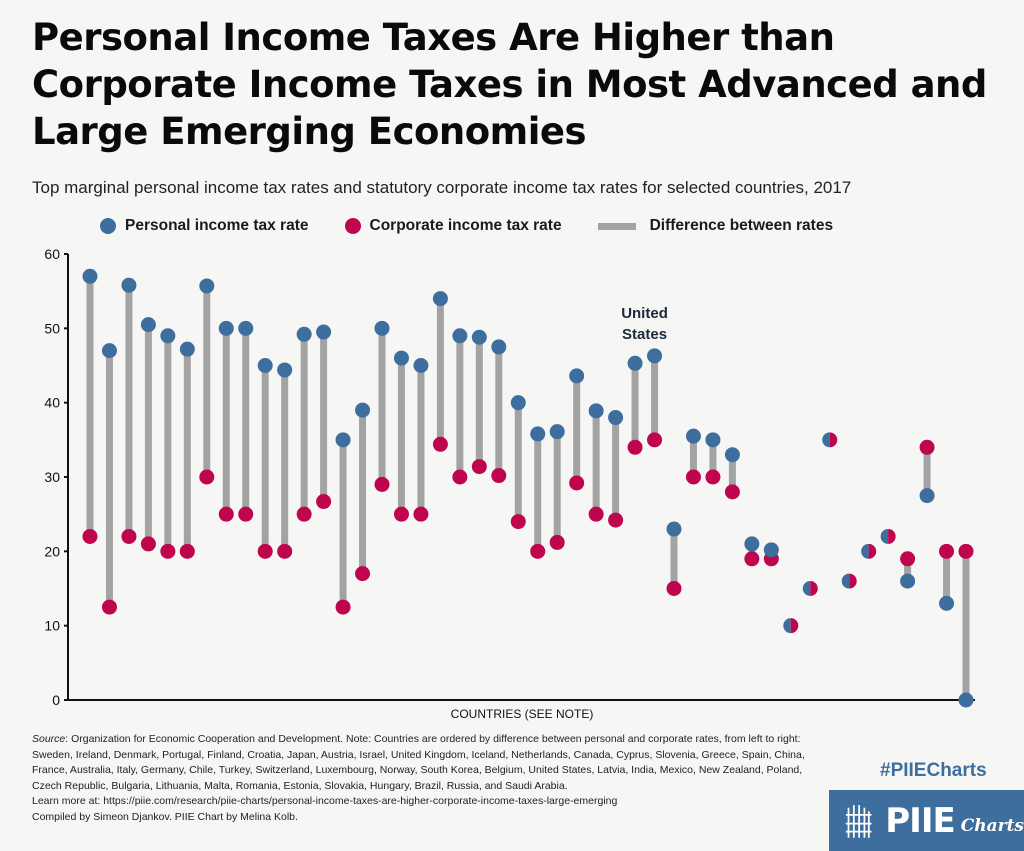  What do you see at coordinates (56, 700) in the screenshot?
I see `y-tick-label: 0` at bounding box center [56, 700].